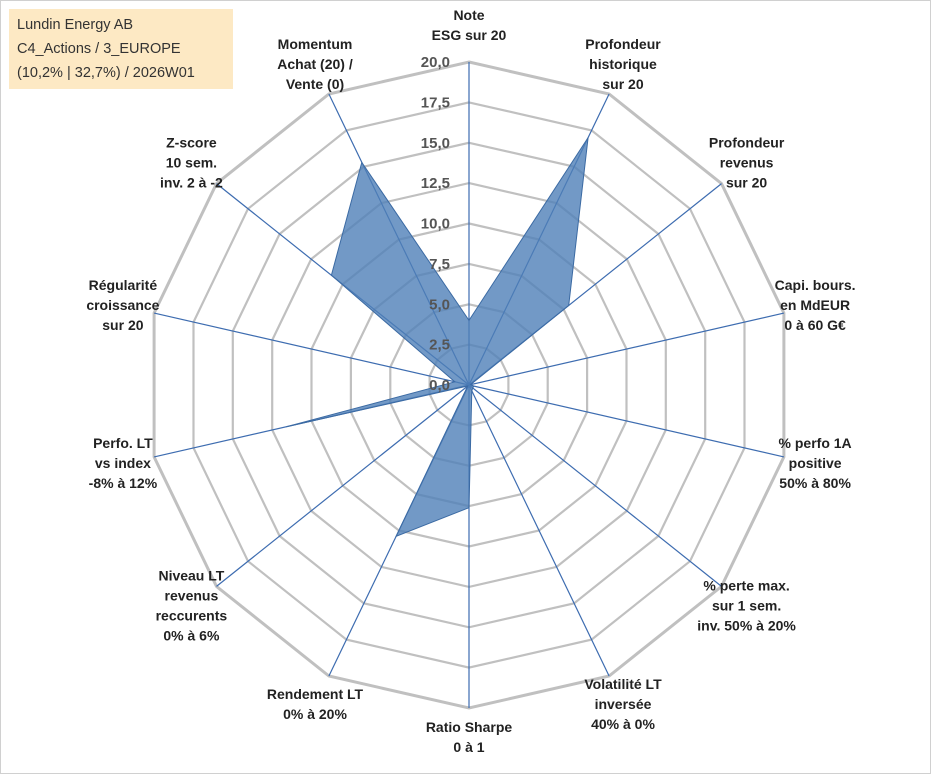 The image size is (933, 776). I want to click on axis-label-8-line-0: Rendement LT, so click(315, 694).